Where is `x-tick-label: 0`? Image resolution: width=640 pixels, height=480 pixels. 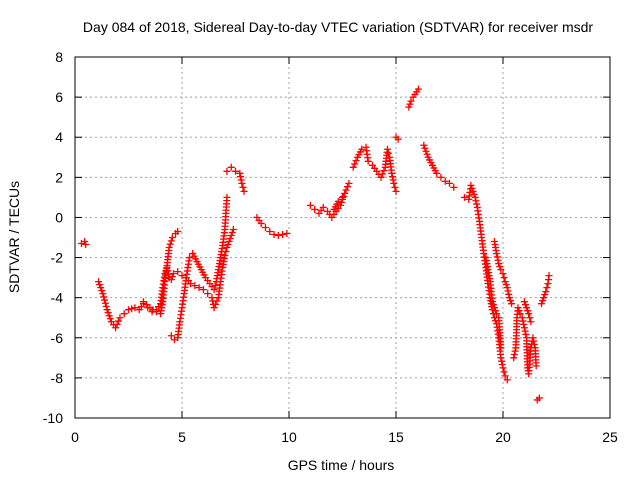
x-tick-label: 0 is located at coordinates (75, 437).